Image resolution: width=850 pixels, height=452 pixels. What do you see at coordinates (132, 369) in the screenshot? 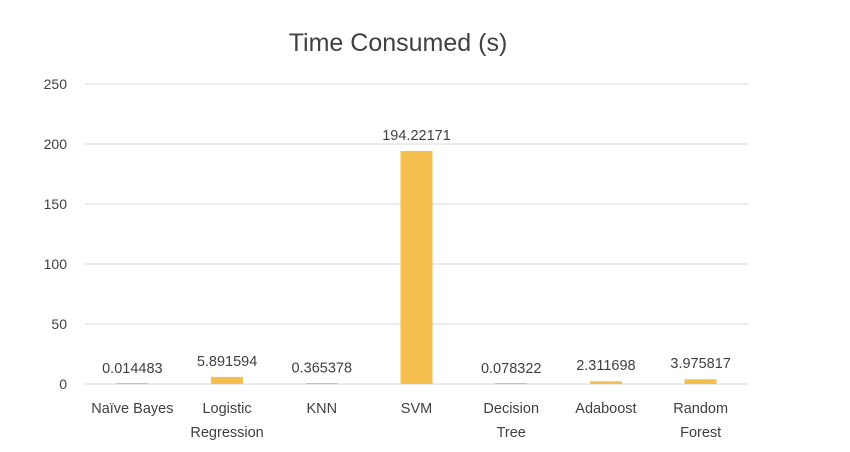
I see `data-label: 0.014483` at bounding box center [132, 369].